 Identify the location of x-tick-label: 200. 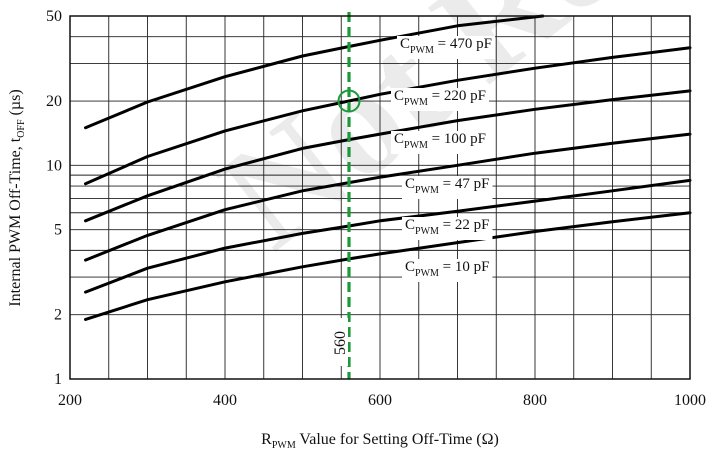
(70, 400).